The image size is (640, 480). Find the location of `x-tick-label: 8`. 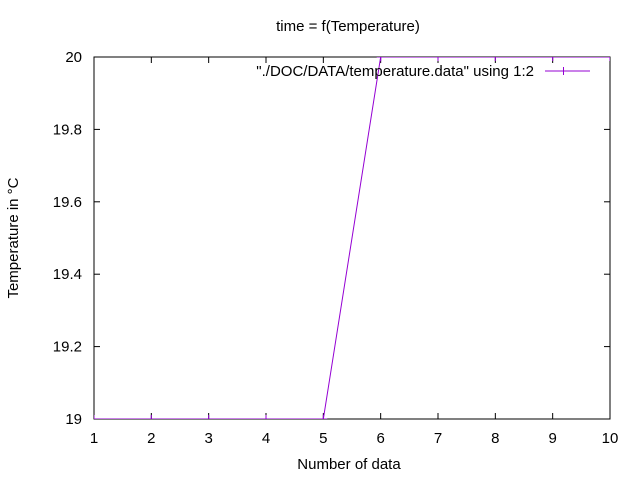

x-tick-label: 8 is located at coordinates (495, 438).